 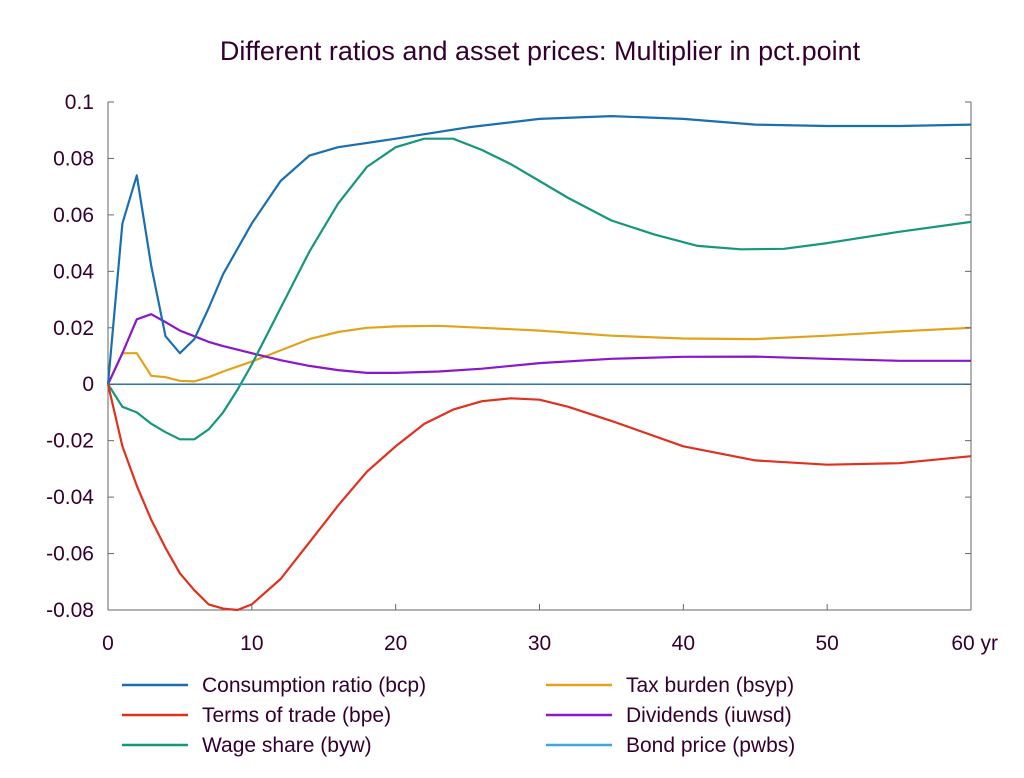 I want to click on y-tick-label: -0.04, so click(x=70, y=497).